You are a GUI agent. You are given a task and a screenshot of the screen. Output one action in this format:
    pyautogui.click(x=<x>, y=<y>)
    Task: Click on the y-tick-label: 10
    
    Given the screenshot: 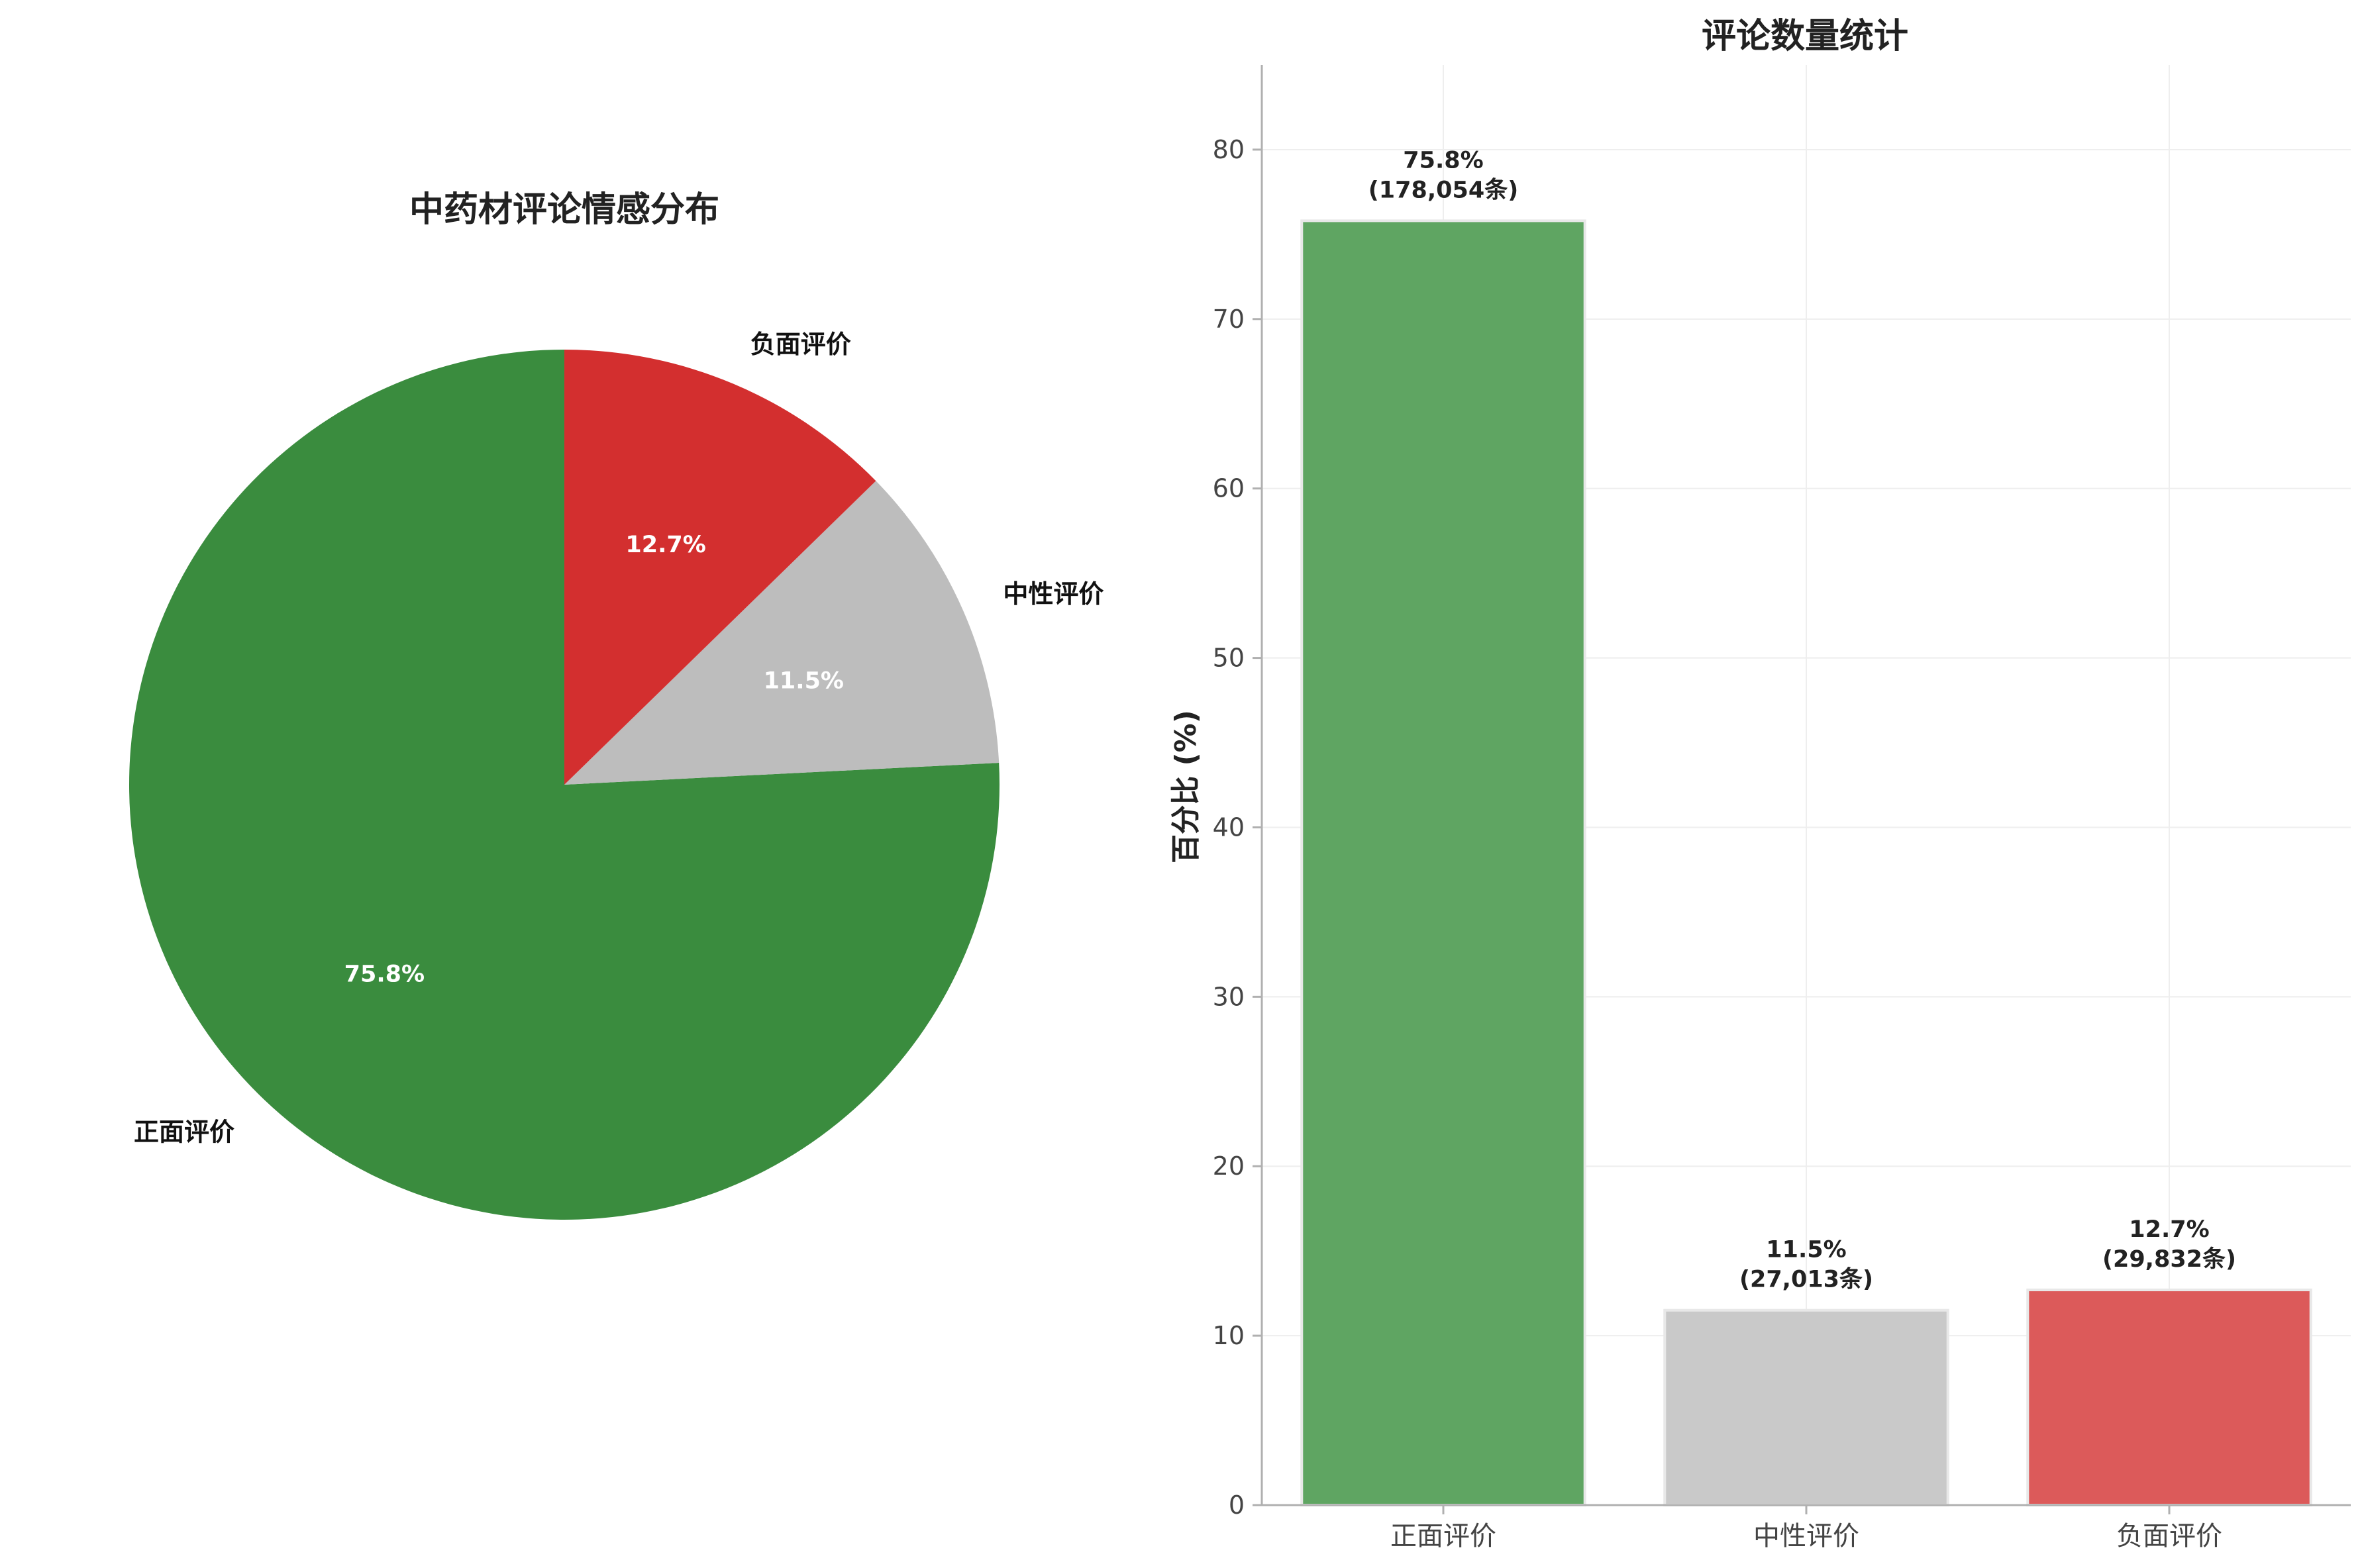 What is the action you would take?
    pyautogui.click(x=1229, y=1335)
    